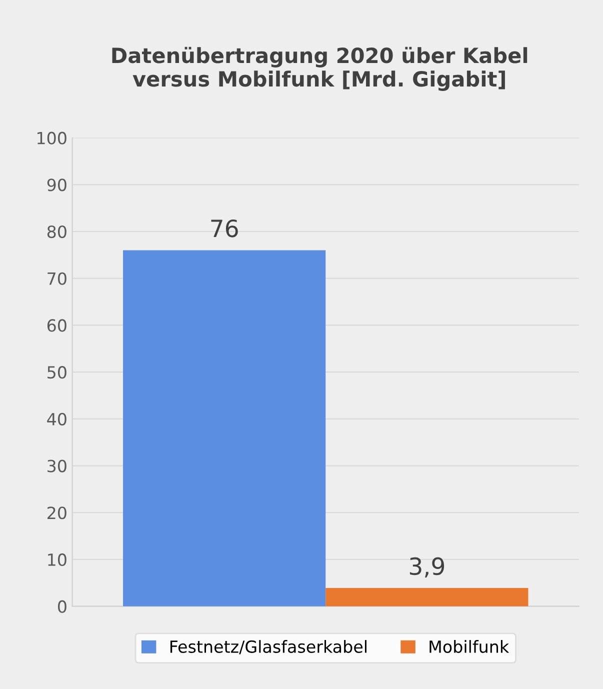  Describe the element at coordinates (56, 419) in the screenshot. I see `y-tick-label: 40` at that location.